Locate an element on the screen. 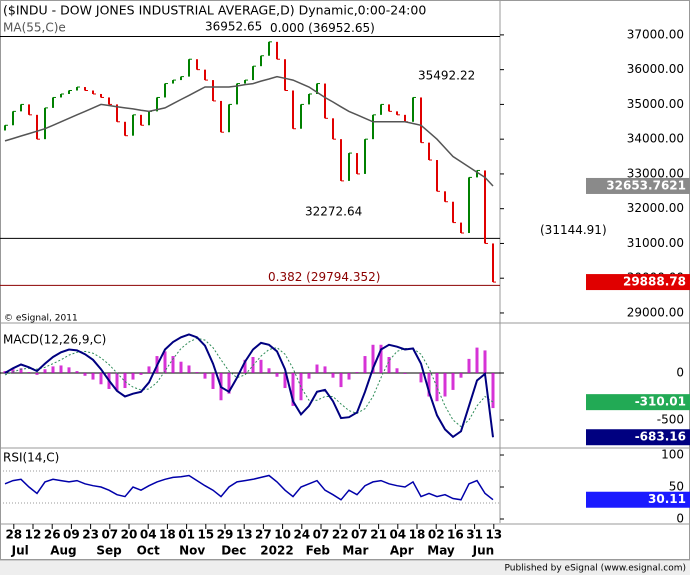  x-tick-label: 02 is located at coordinates (436, 535).